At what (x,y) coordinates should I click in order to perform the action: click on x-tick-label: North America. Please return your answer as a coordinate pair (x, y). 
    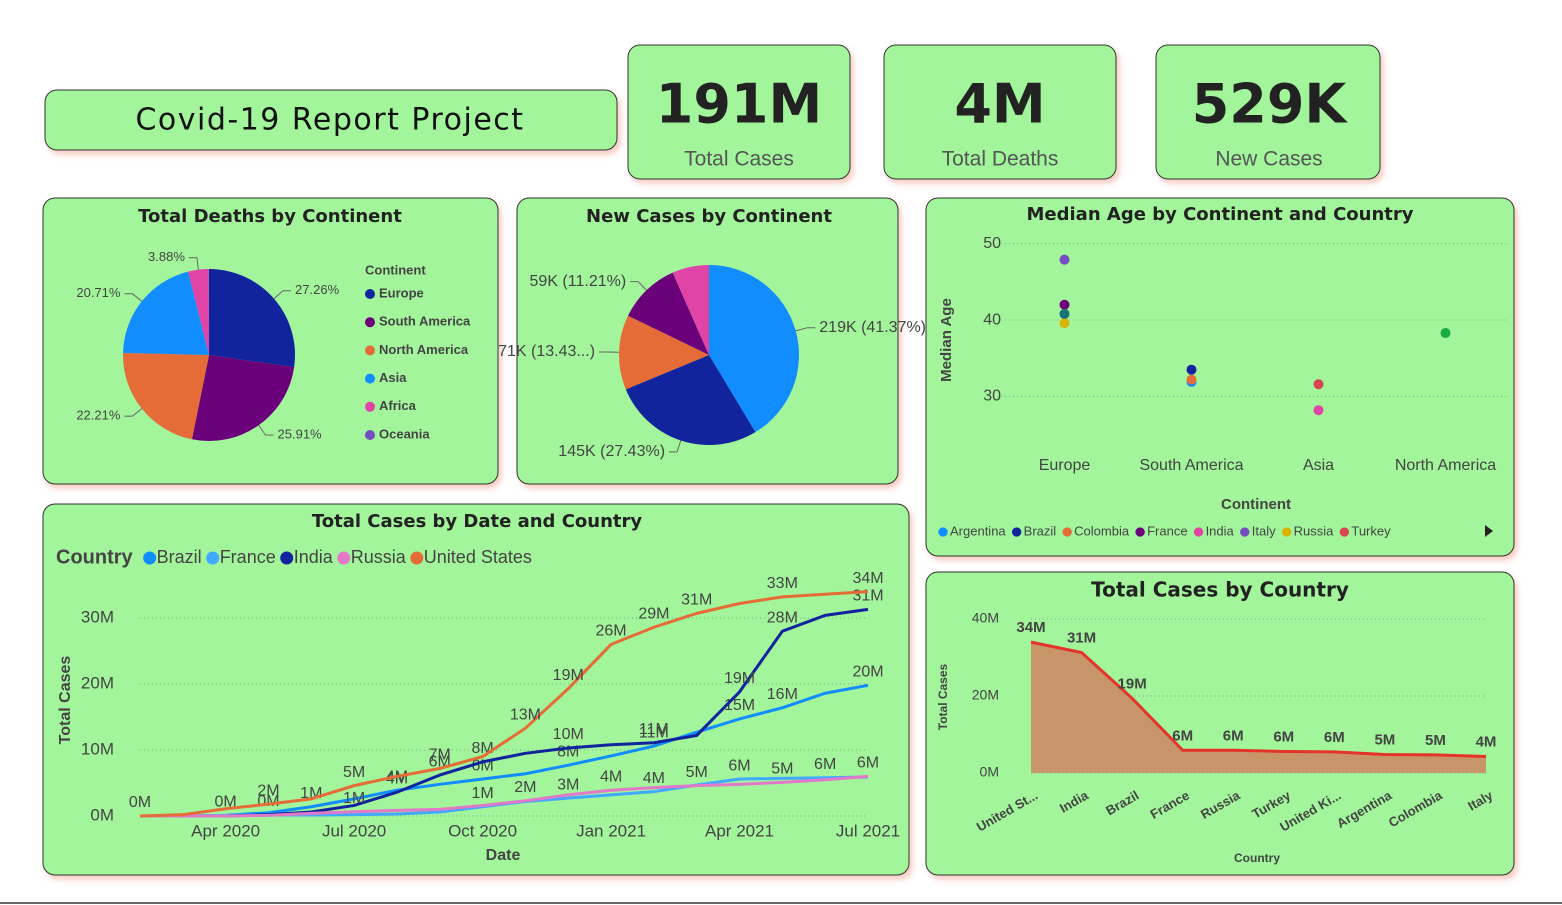
    Looking at the image, I should click on (1445, 465).